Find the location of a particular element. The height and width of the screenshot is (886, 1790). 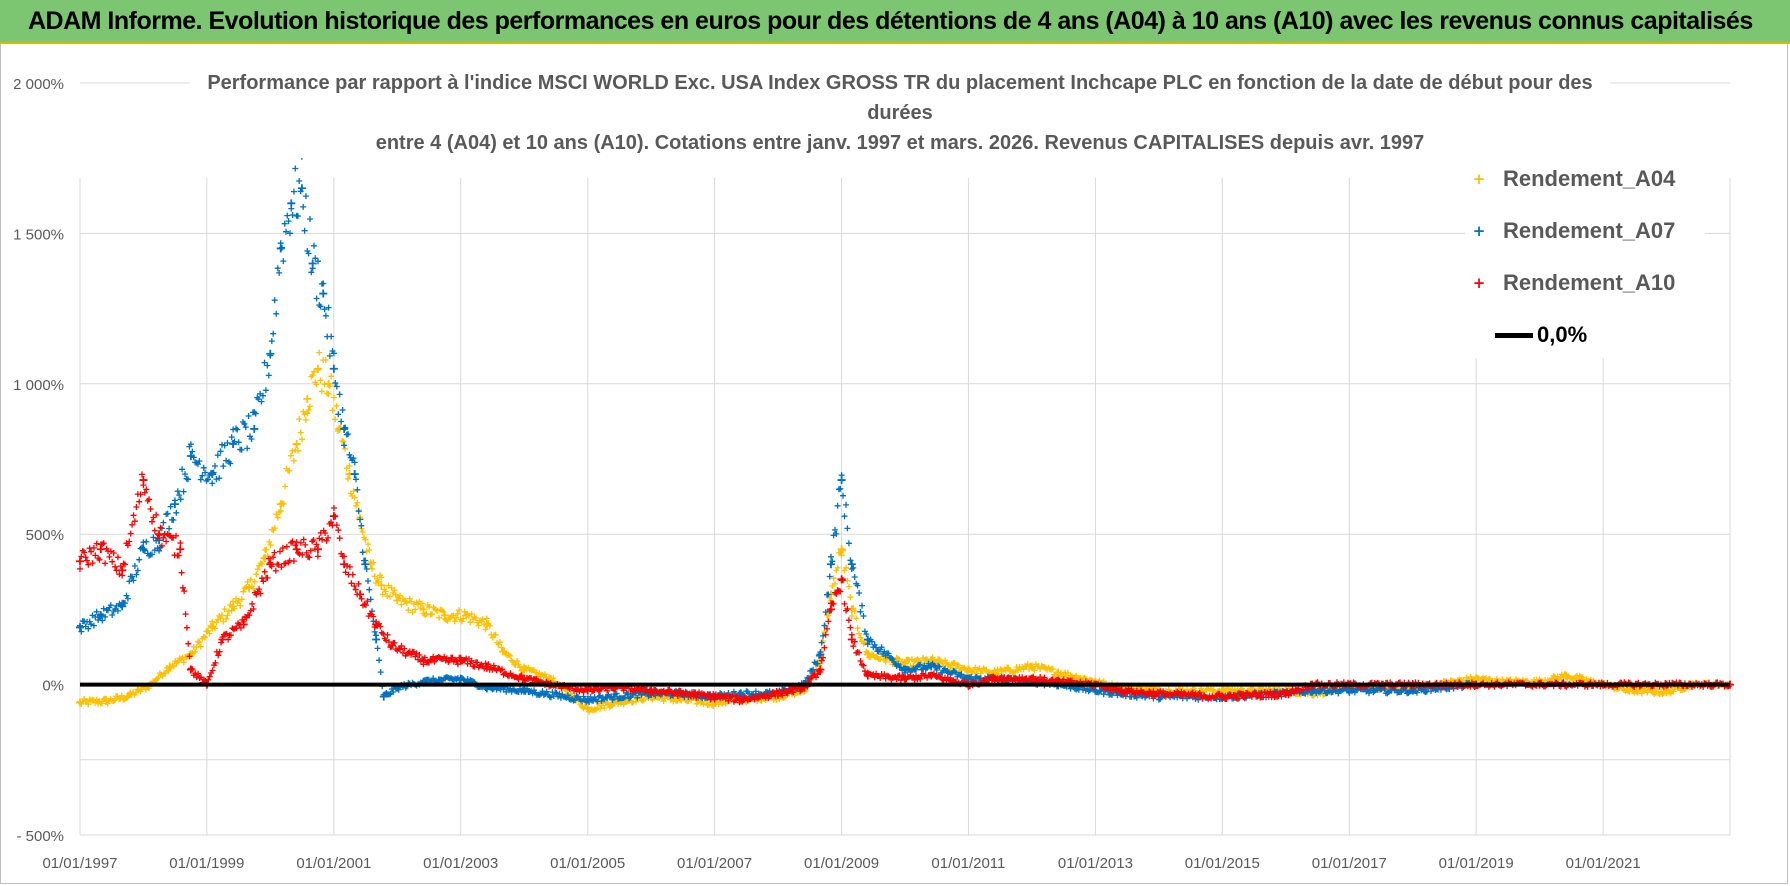

chart-title-line-2: durées is located at coordinates (900, 113).